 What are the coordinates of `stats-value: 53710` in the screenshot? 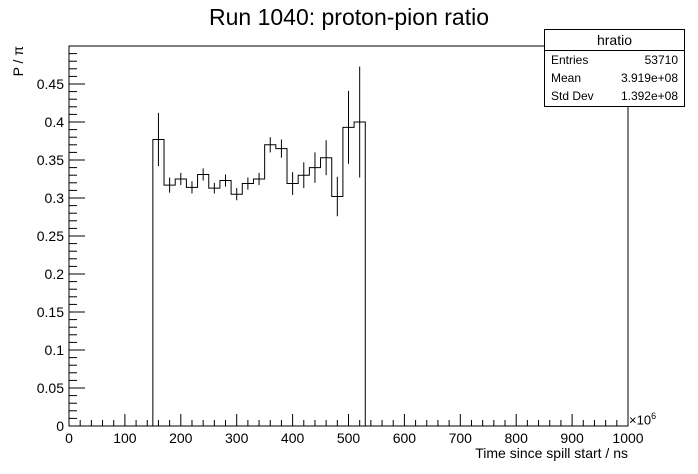 It's located at (661, 60).